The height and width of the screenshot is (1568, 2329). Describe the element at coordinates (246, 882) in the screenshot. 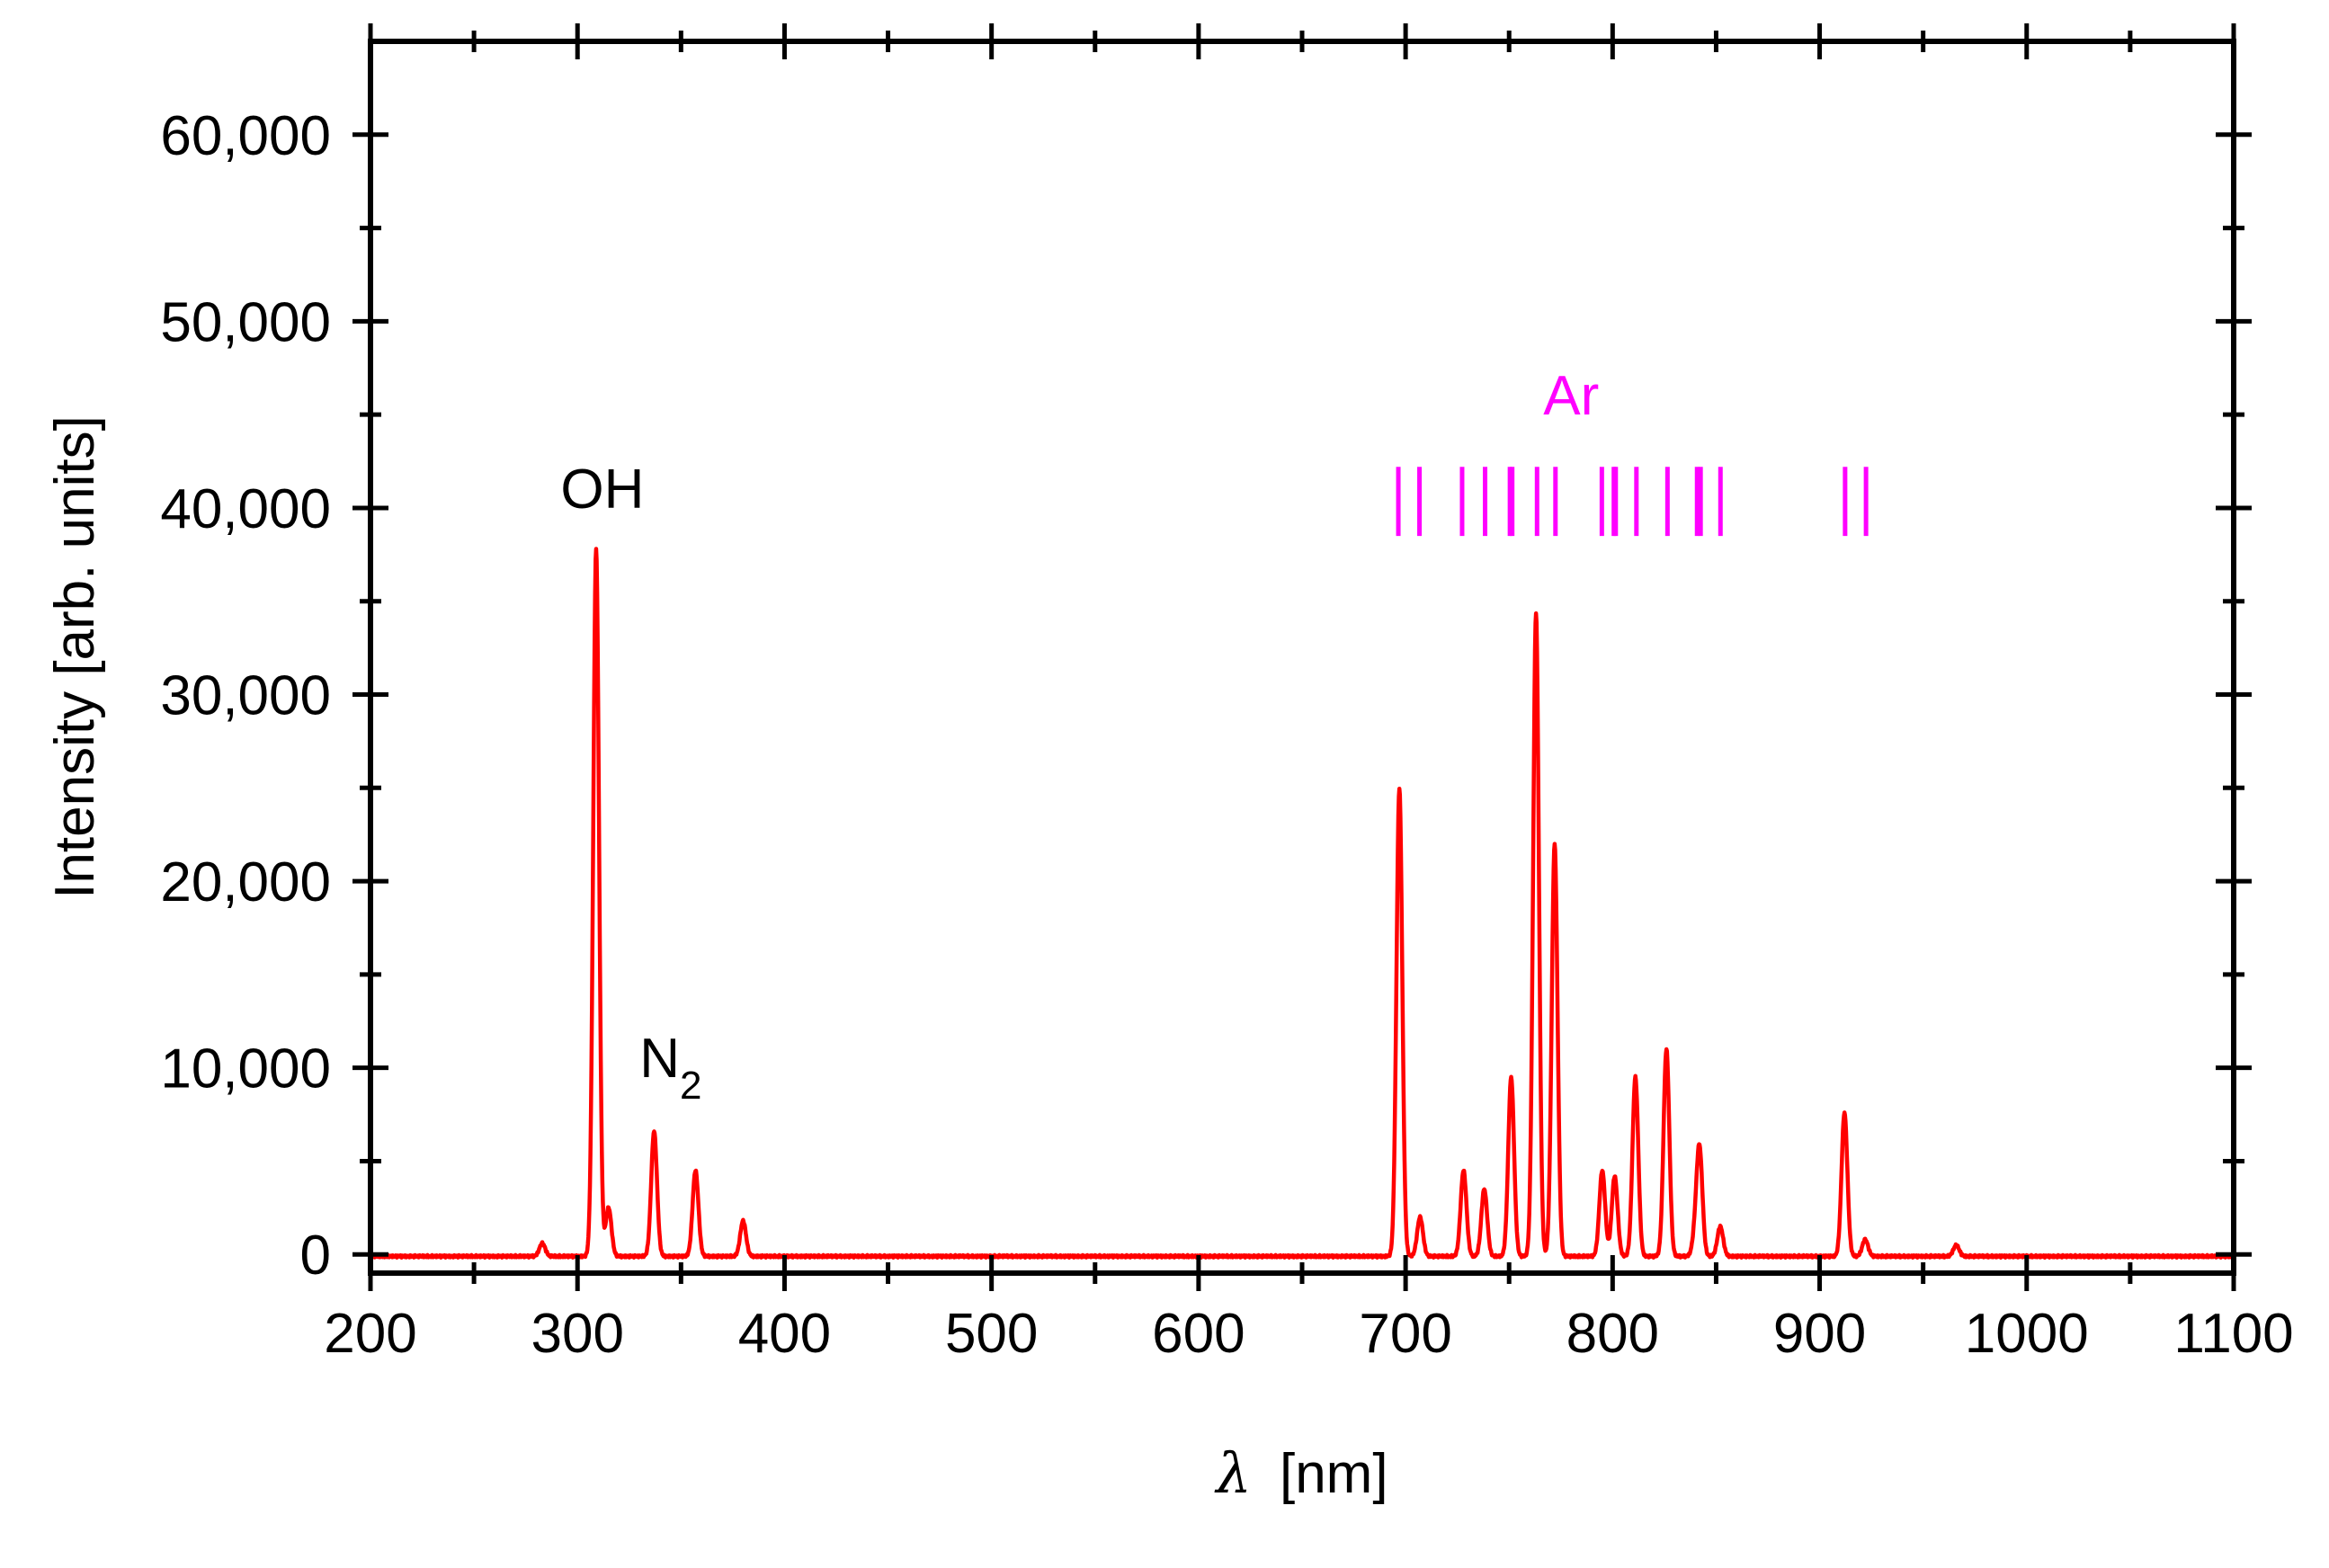

I see `y-tick-label: 20,000` at that location.